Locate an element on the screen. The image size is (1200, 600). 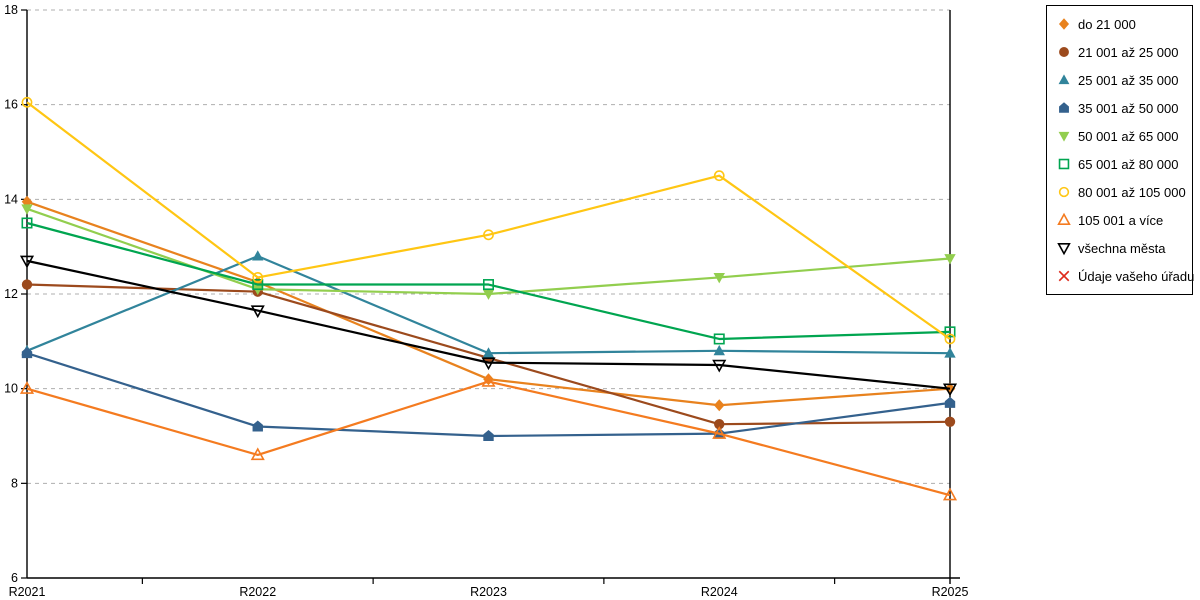
legend-item-7: 105 001 a více is located at coordinates (1124, 220).